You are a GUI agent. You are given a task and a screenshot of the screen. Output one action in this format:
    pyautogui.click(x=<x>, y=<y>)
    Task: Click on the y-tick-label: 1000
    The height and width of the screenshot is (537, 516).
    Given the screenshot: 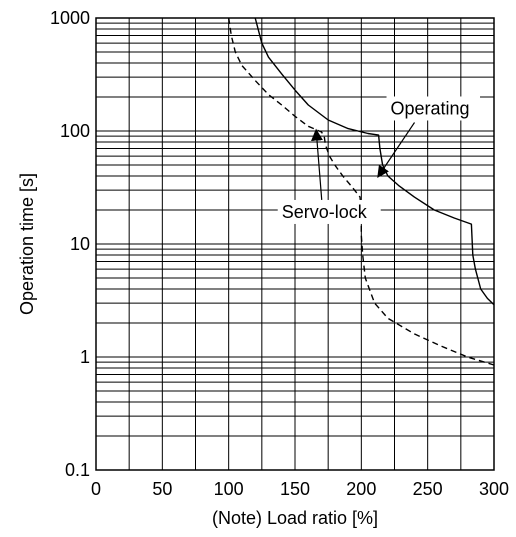 What is the action you would take?
    pyautogui.click(x=70, y=18)
    